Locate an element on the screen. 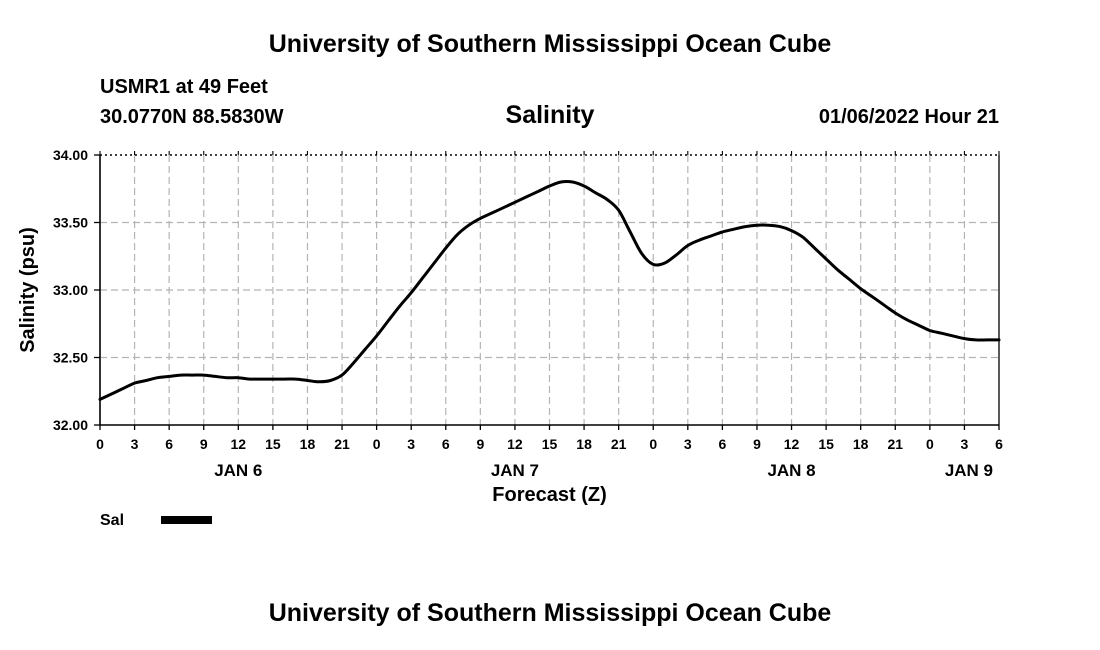  day-label: JAN 6 is located at coordinates (238, 470).